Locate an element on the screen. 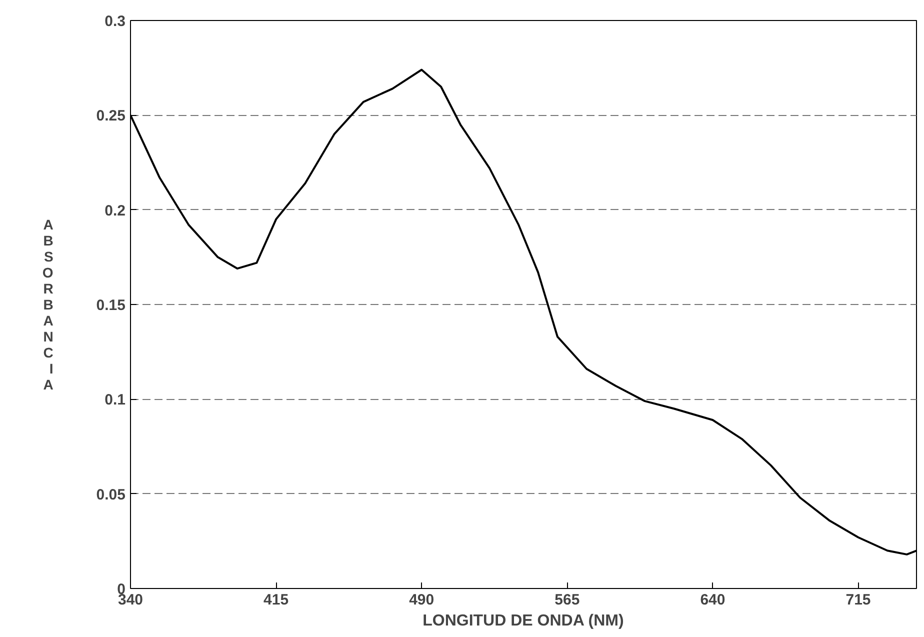 The height and width of the screenshot is (637, 924). x-tick-label: 490 is located at coordinates (421, 600).